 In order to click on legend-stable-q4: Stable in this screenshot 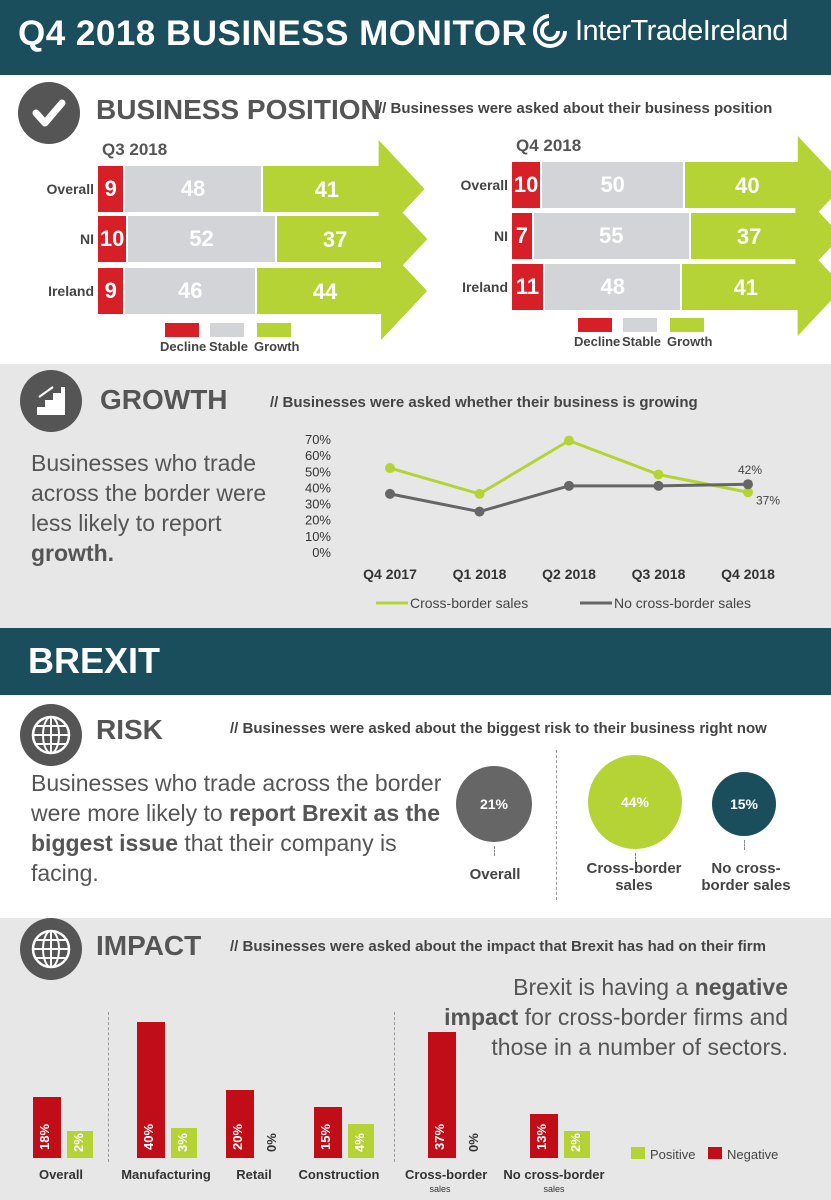, I will do `click(642, 341)`.